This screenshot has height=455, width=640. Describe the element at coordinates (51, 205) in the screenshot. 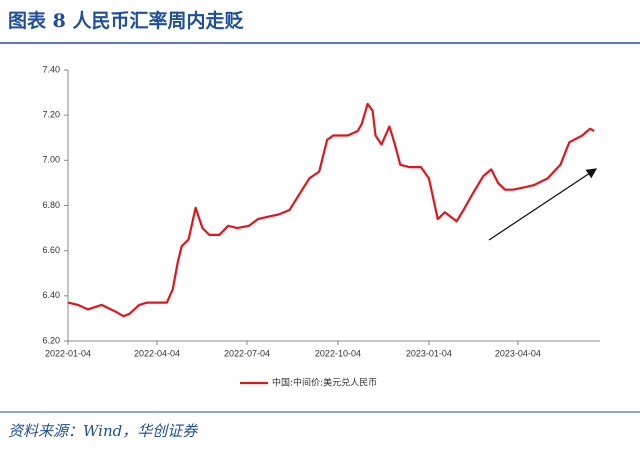

I see `y-tick-label: 6.80` at that location.